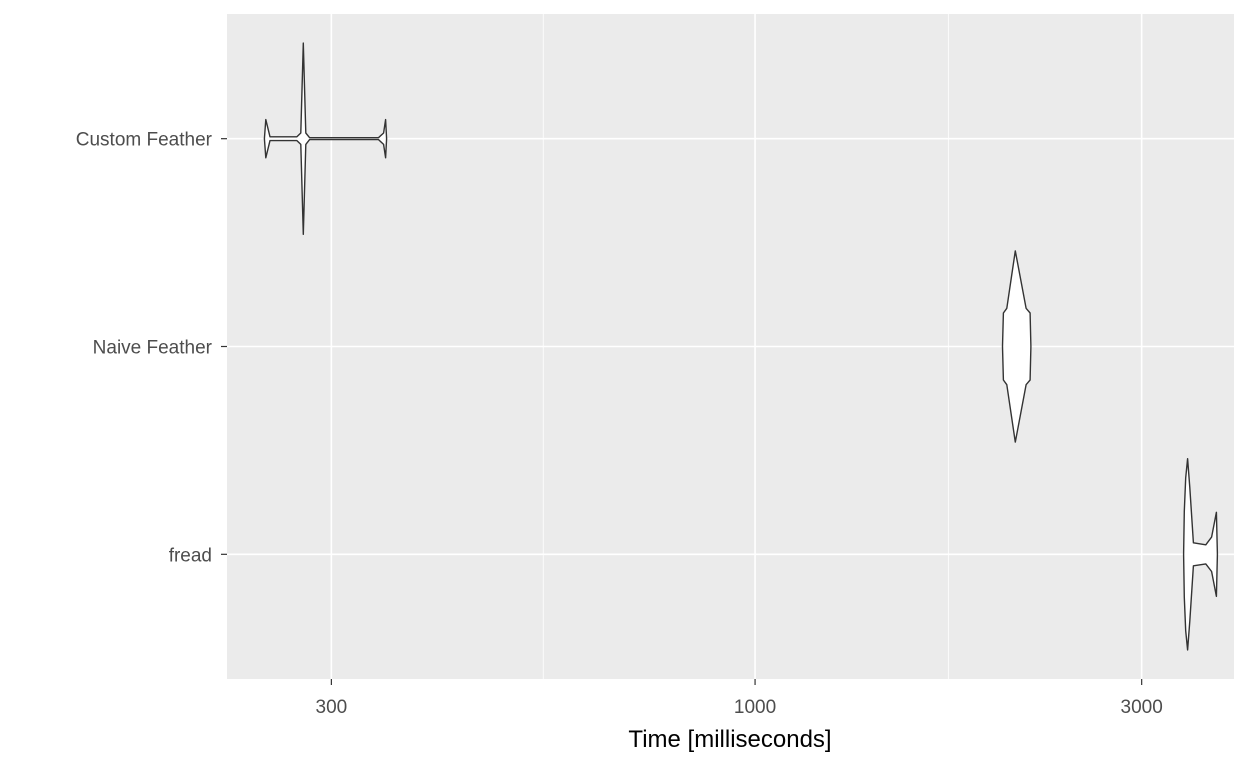 The width and height of the screenshot is (1248, 768). Describe the element at coordinates (325, 138) in the screenshot. I see `violin-custom-feather` at that location.